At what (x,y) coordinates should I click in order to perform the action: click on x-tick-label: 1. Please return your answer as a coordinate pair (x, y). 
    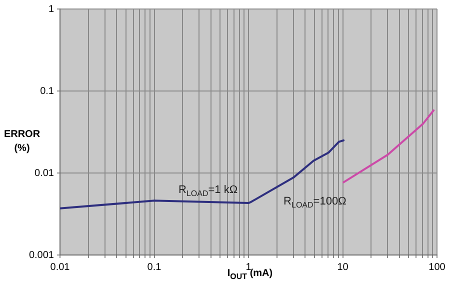
    Looking at the image, I should click on (249, 267).